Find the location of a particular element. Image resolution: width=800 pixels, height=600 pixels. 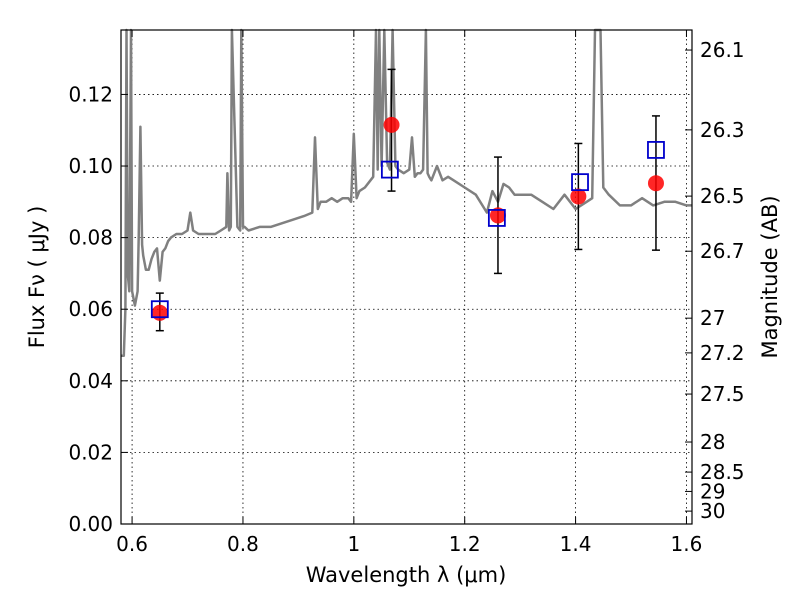

x-tick-label: 0.6 is located at coordinates (132, 544).